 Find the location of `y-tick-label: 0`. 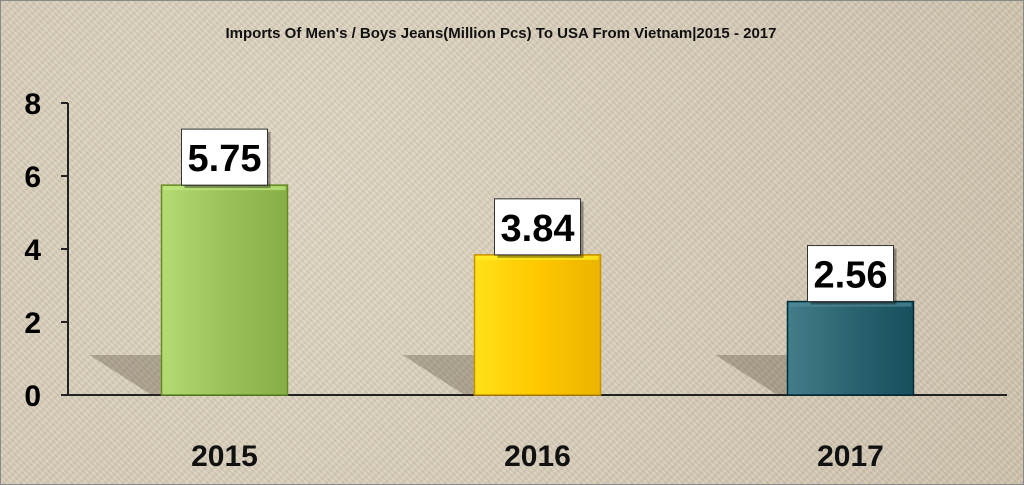

y-tick-label: 0 is located at coordinates (32, 396).